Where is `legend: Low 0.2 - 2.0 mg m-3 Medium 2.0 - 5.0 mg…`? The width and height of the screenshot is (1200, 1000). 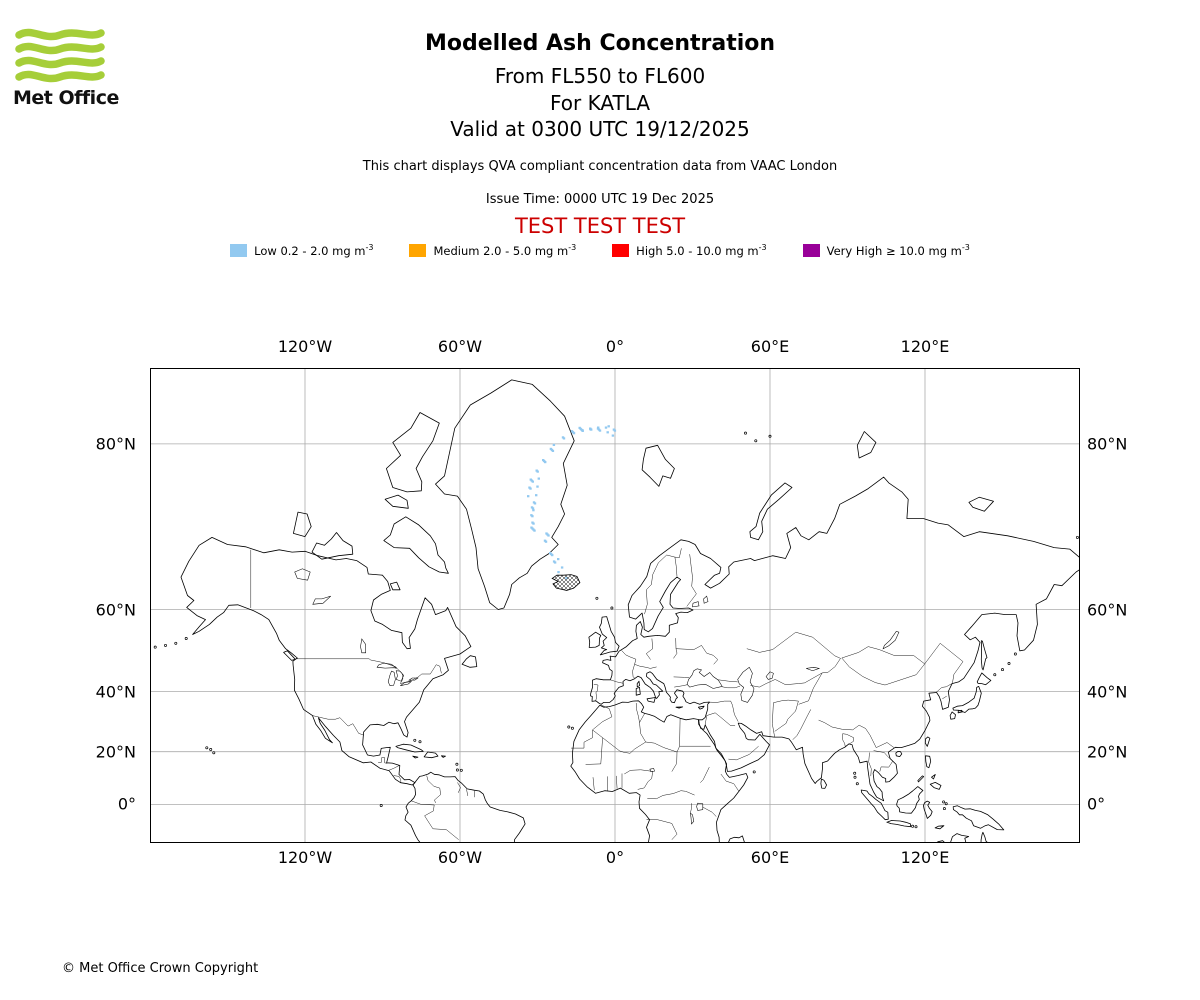
legend: Low 0.2 - 2.0 mg m-3 Medium 2.0 - 5.0 mg… is located at coordinates (600, 250).